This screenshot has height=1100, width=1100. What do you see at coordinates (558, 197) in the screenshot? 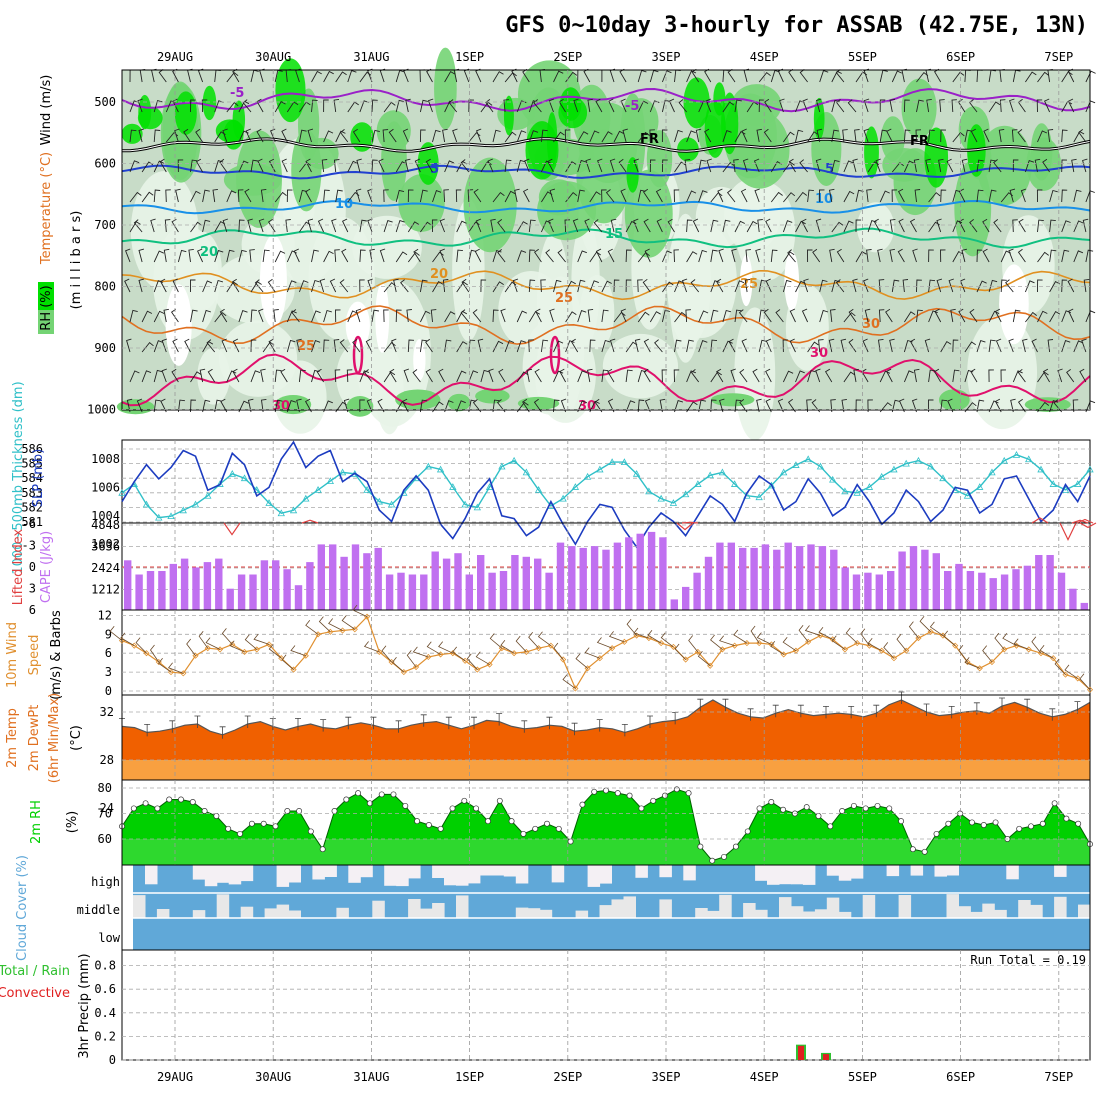
I see `rh-moist-patch` at bounding box center [558, 197].